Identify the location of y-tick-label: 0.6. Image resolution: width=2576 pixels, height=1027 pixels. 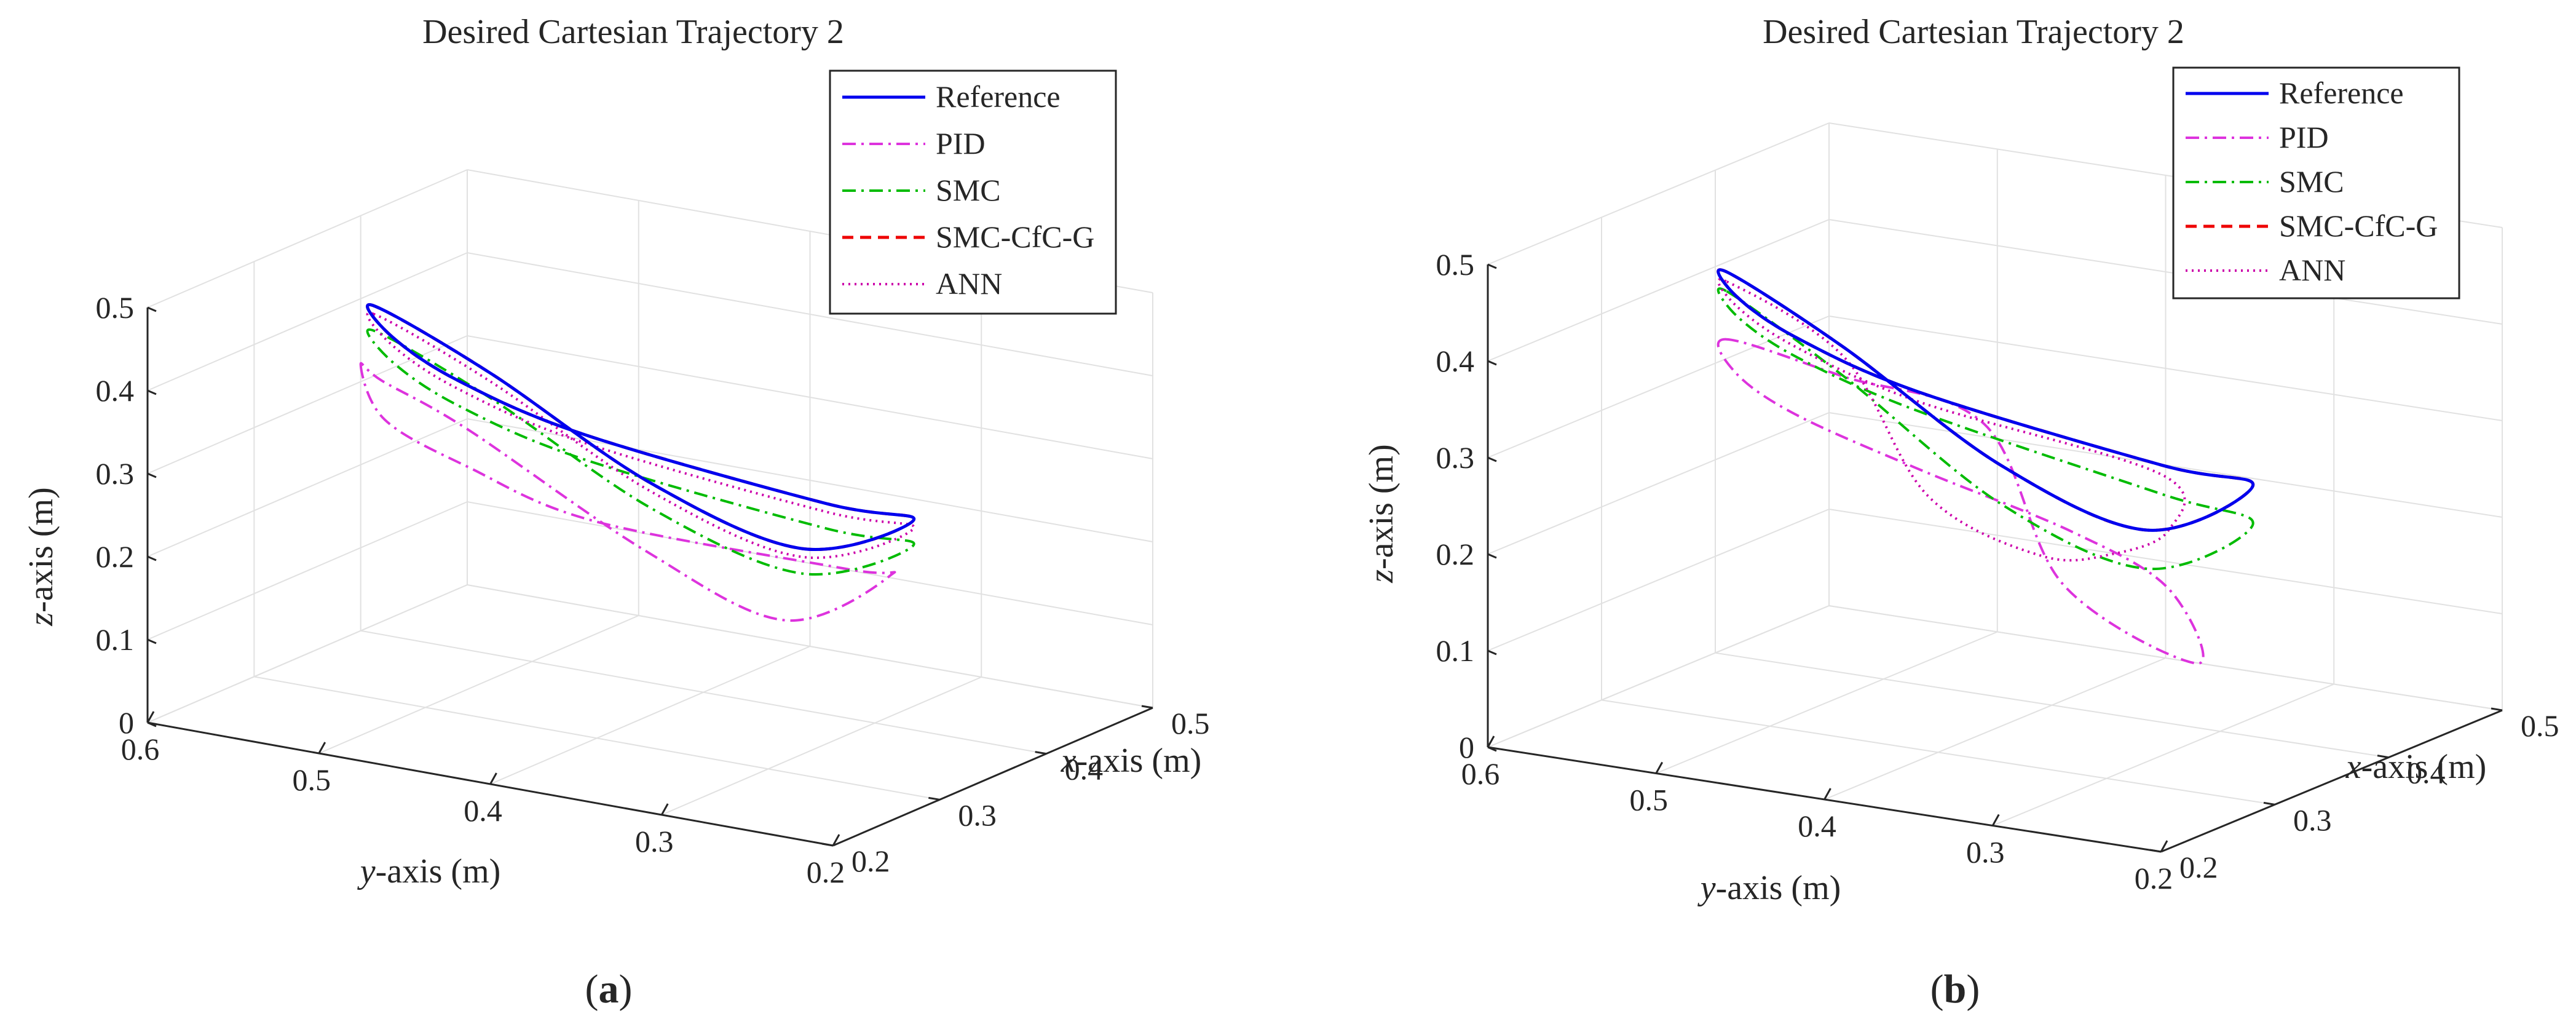
(140, 749).